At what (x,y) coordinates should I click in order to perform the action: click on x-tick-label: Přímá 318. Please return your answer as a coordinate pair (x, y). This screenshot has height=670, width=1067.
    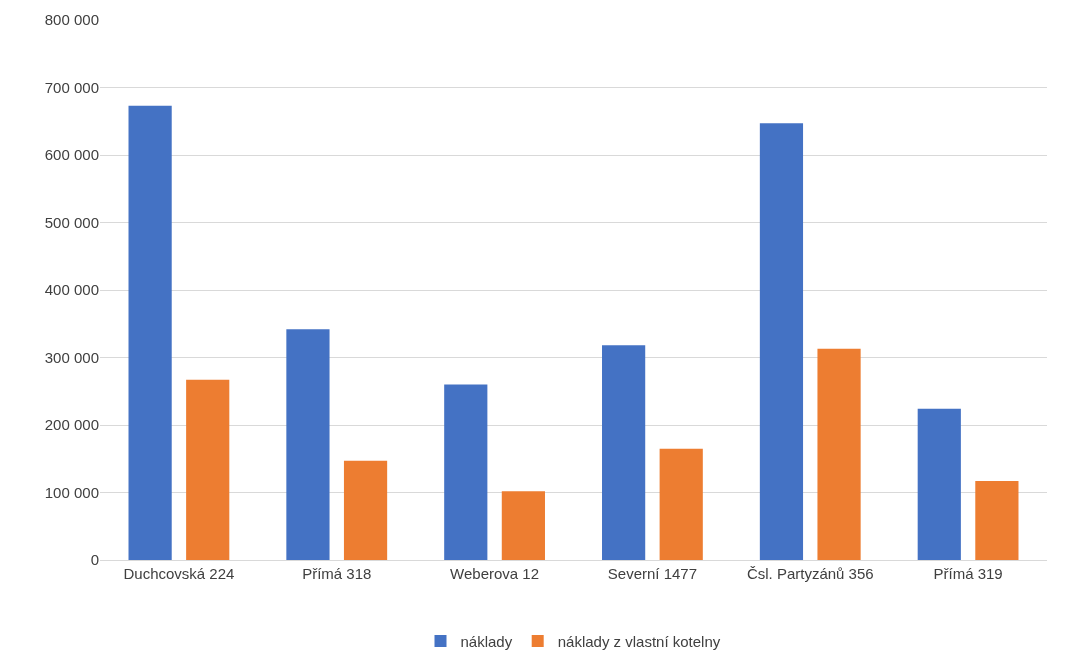
    Looking at the image, I should click on (337, 573).